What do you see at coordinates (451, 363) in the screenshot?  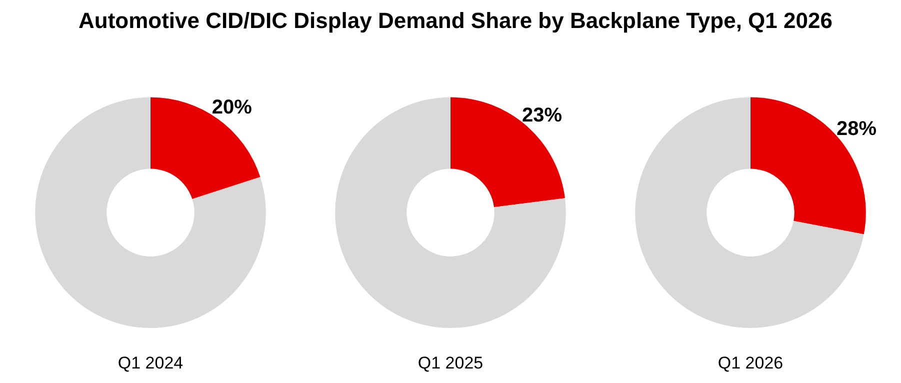 I see `text: Q1 2025` at bounding box center [451, 363].